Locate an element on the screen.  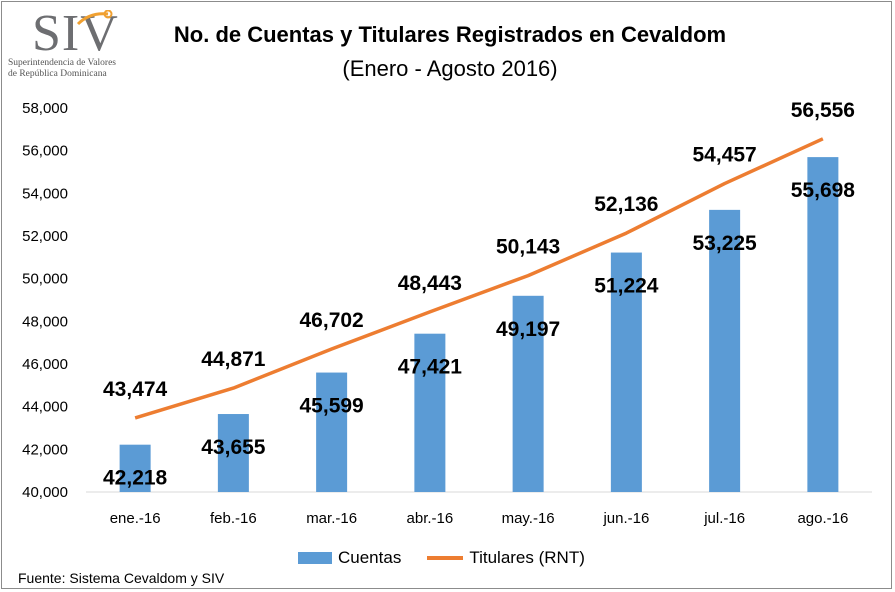
data-label-cuentas: 55,698 is located at coordinates (823, 190).